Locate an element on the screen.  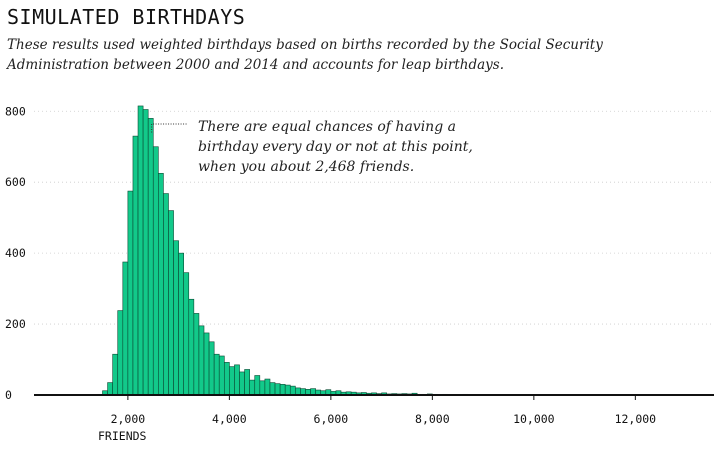
annotation-leader-line is located at coordinates (169, 128).